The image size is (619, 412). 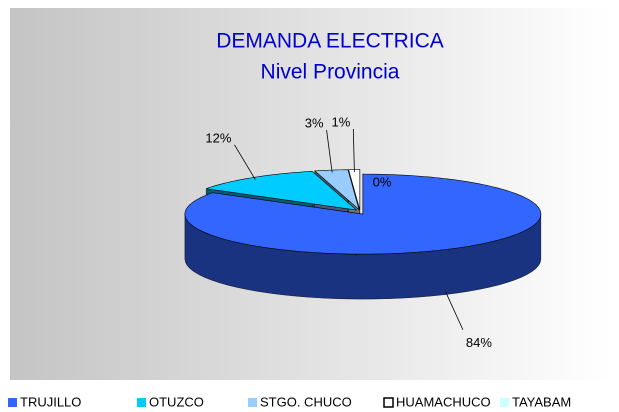 What do you see at coordinates (382, 181) in the screenshot?
I see `data-label: 0%` at bounding box center [382, 181].